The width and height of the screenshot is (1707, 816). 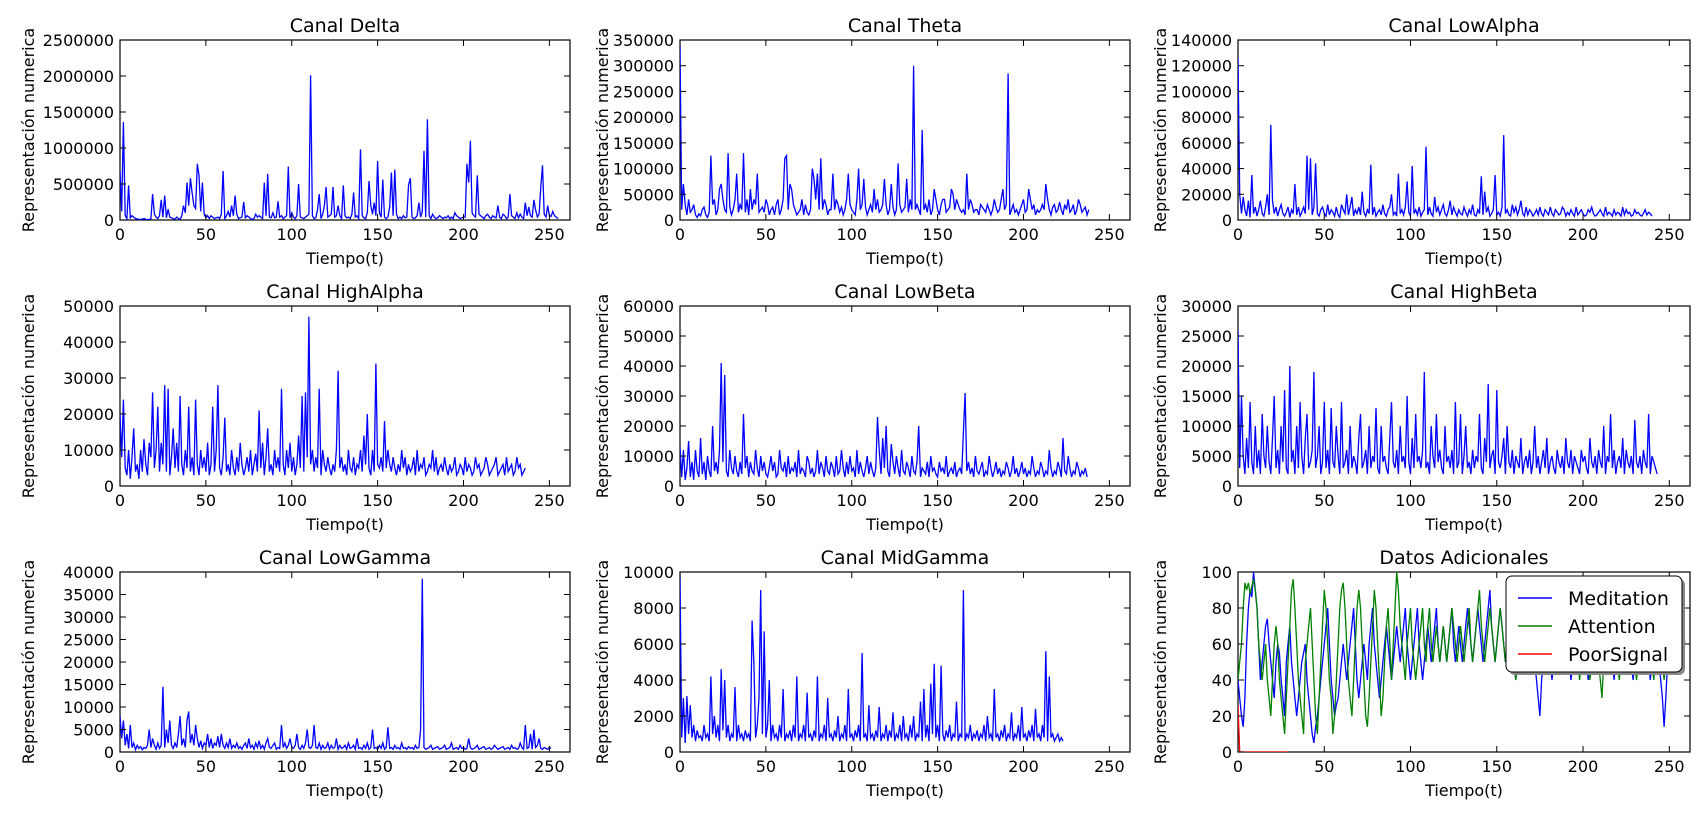 I want to click on chart-title: Canal LowBeta, so click(x=904, y=292).